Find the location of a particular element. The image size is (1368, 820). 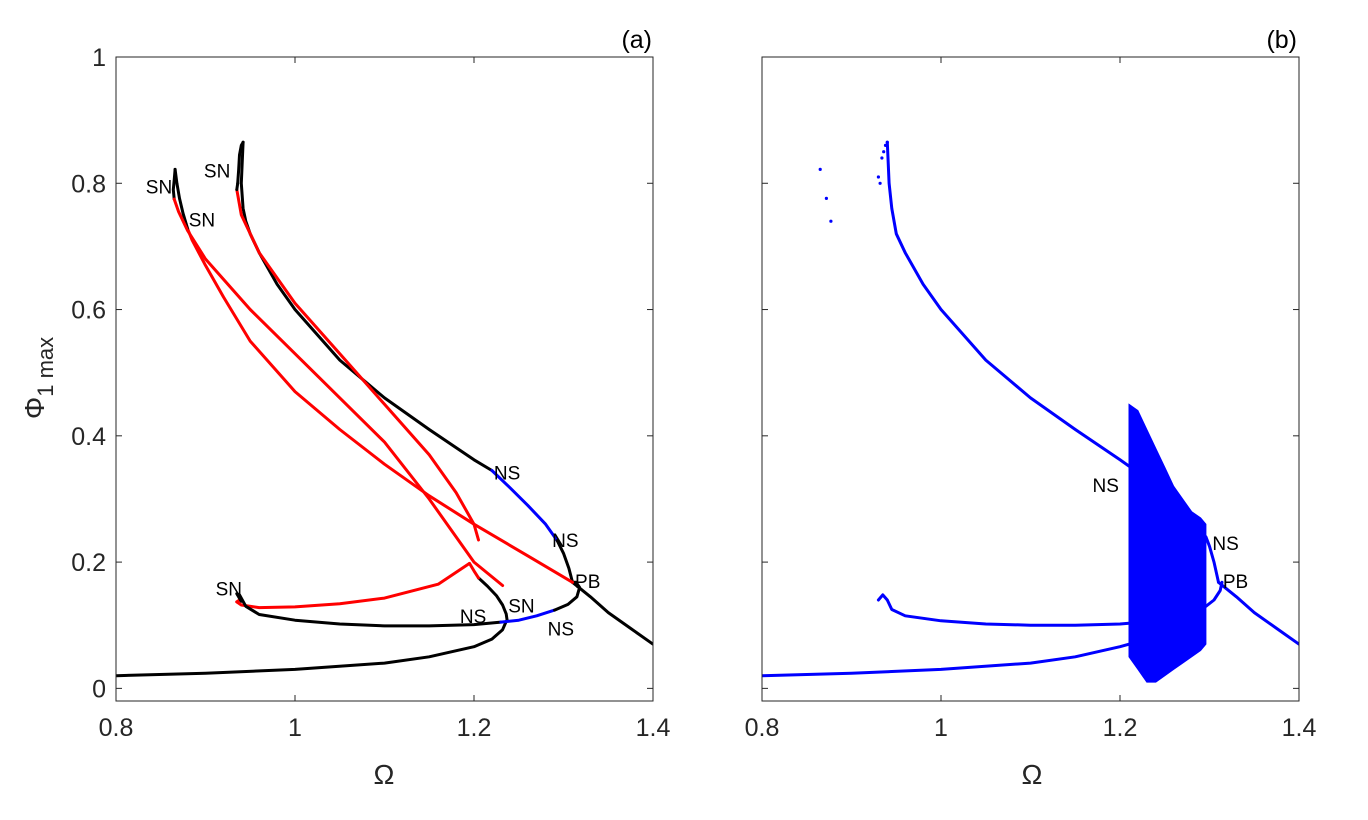

y-axis-label-main: Φ is located at coordinates (34, 408).